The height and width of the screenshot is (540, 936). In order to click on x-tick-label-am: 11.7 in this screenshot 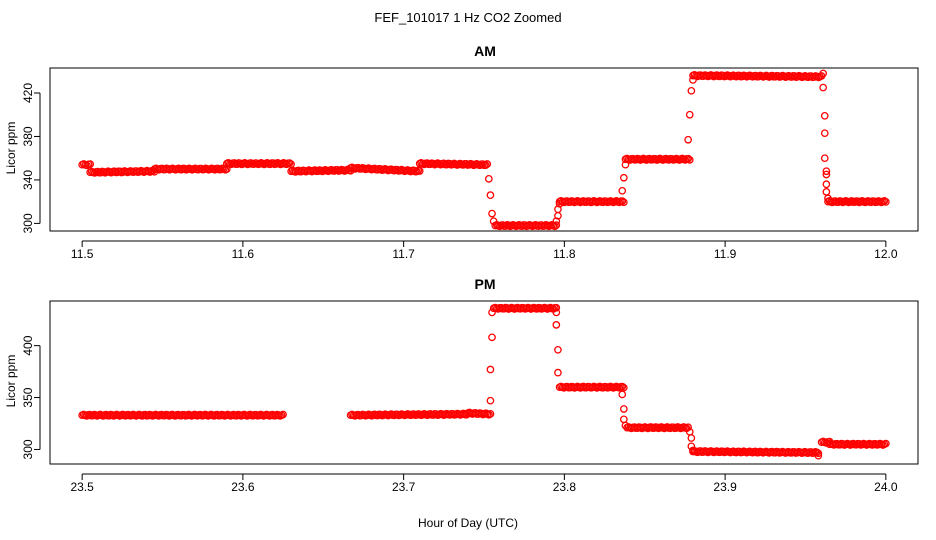, I will do `click(403, 254)`.